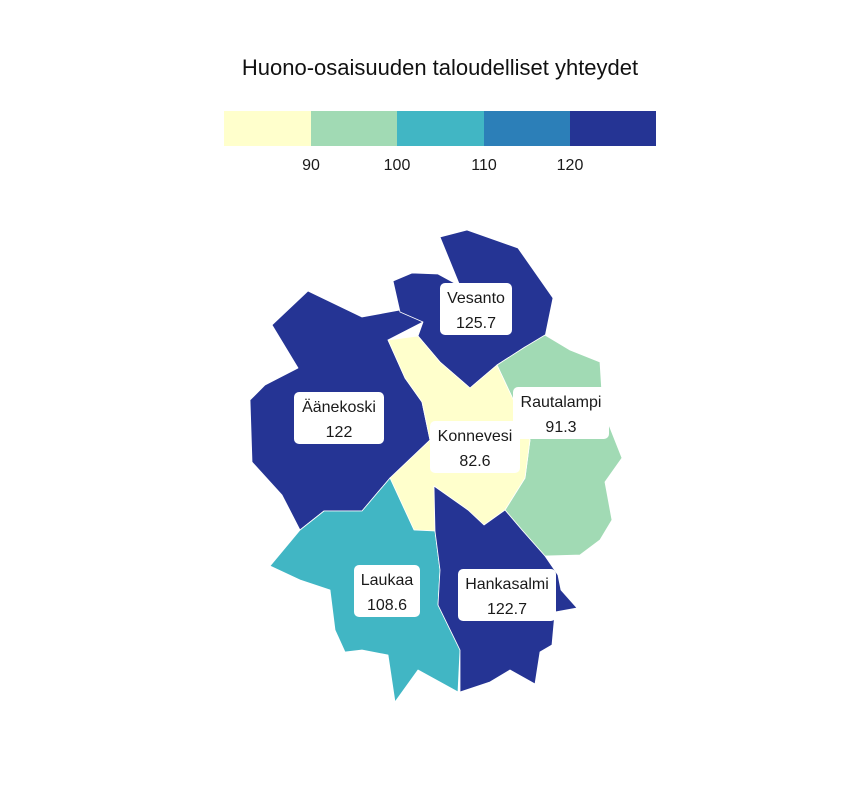 The width and height of the screenshot is (864, 792). Describe the element at coordinates (387, 605) in the screenshot. I see `region-value: 108.6` at that location.